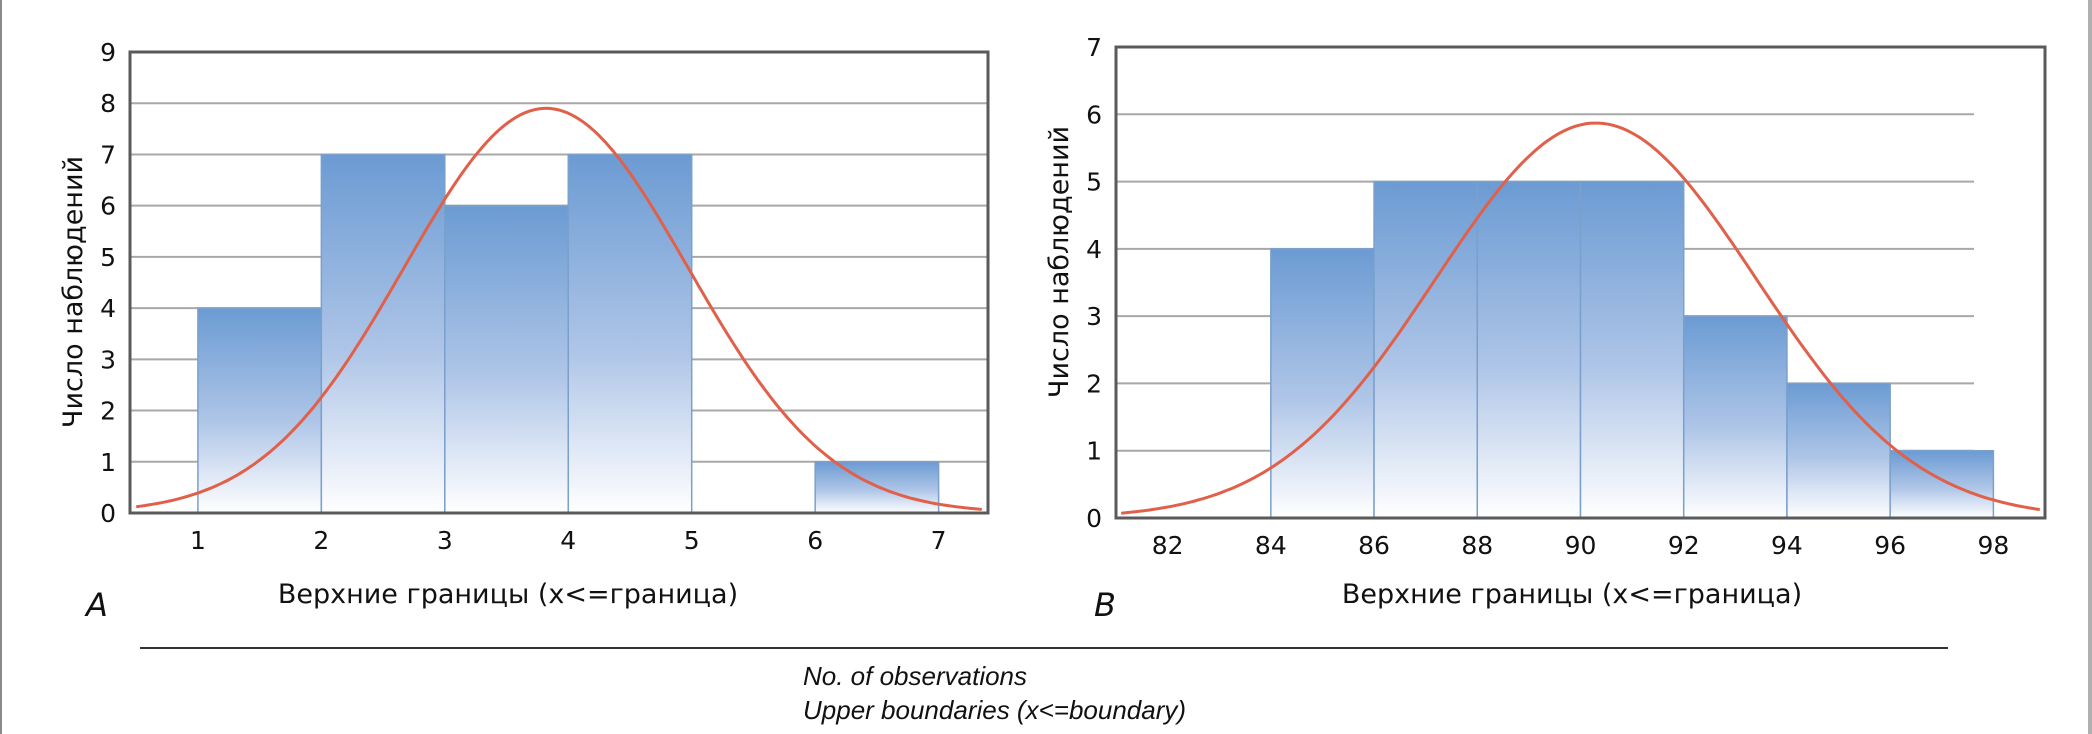 This screenshot has height=734, width=2092. I want to click on chart-a-y-tick-label: 2, so click(108, 411).